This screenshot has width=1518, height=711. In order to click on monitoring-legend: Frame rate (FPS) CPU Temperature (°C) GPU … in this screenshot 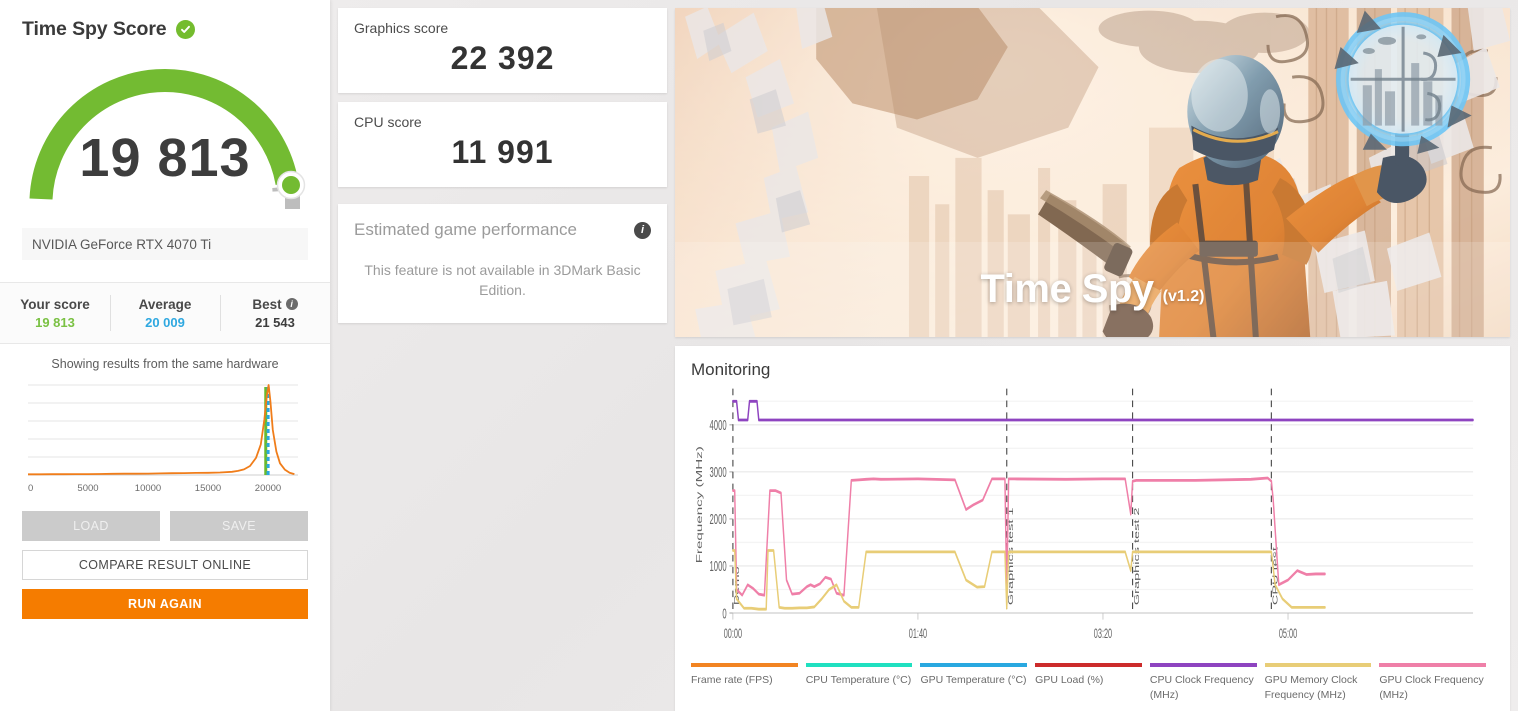, I will do `click(1092, 684)`.